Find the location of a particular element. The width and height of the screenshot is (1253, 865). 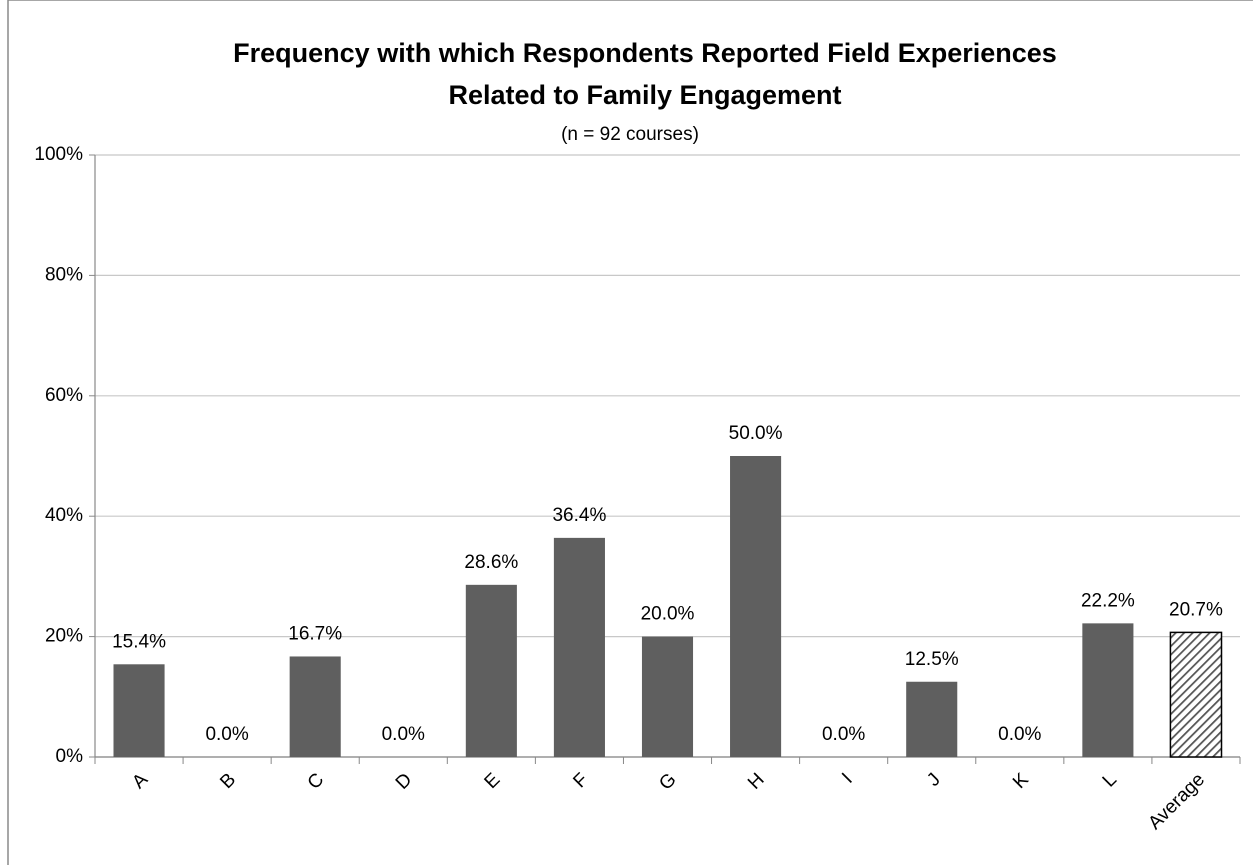

y-tick-label: 0% is located at coordinates (70, 756).